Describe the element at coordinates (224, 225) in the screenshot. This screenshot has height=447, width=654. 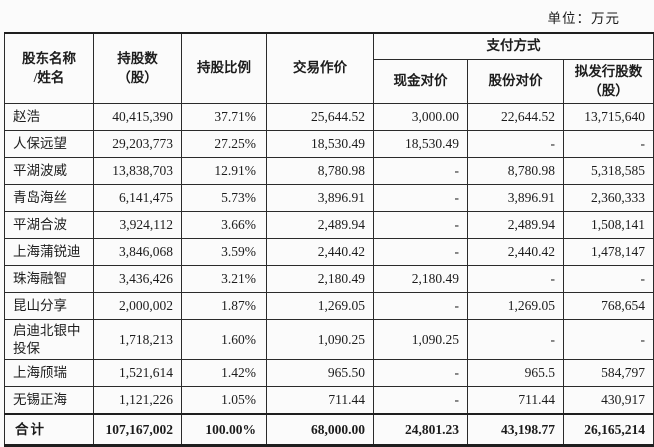
I see `cell-ratio: 3.66%` at that location.